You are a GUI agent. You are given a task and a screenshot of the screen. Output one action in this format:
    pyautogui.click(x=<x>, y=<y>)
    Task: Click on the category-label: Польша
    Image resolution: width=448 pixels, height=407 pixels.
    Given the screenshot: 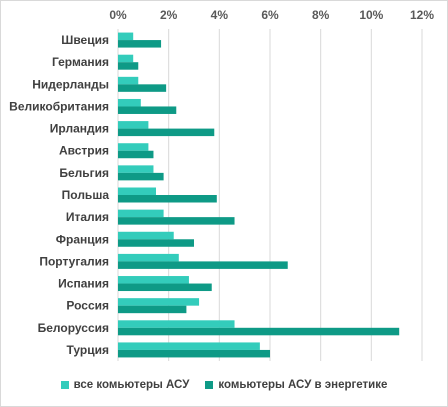 What is the action you would take?
    pyautogui.click(x=86, y=195)
    